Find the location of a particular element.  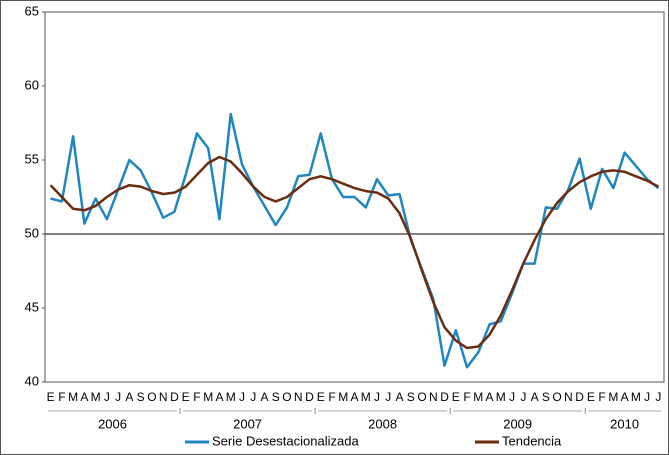

y-tick-label: 45 is located at coordinates (32, 306).